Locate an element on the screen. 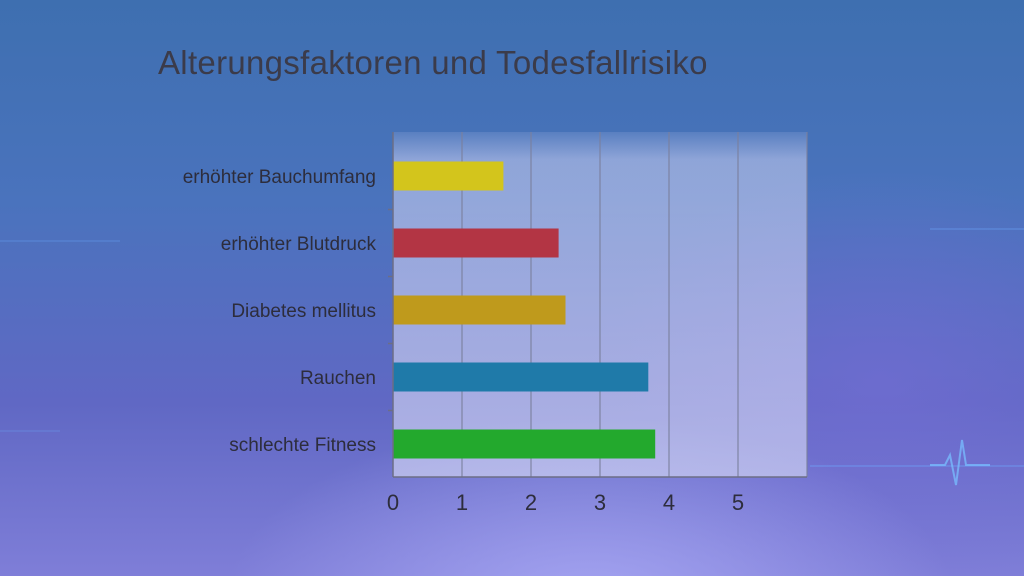 The width and height of the screenshot is (1024, 576). bars is located at coordinates (524, 310).